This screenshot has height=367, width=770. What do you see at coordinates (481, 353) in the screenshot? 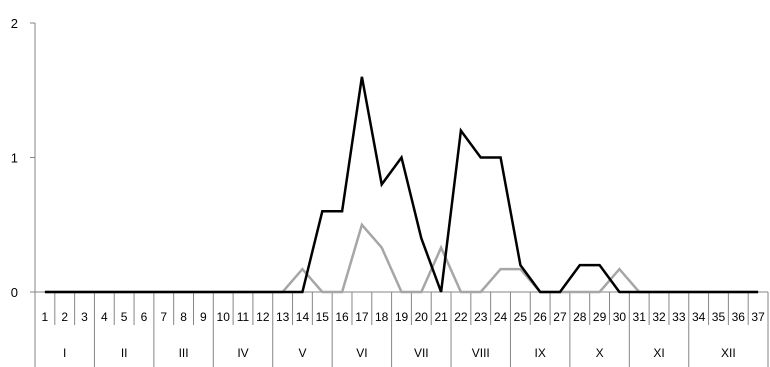
I see `group-label: VIII` at bounding box center [481, 353].